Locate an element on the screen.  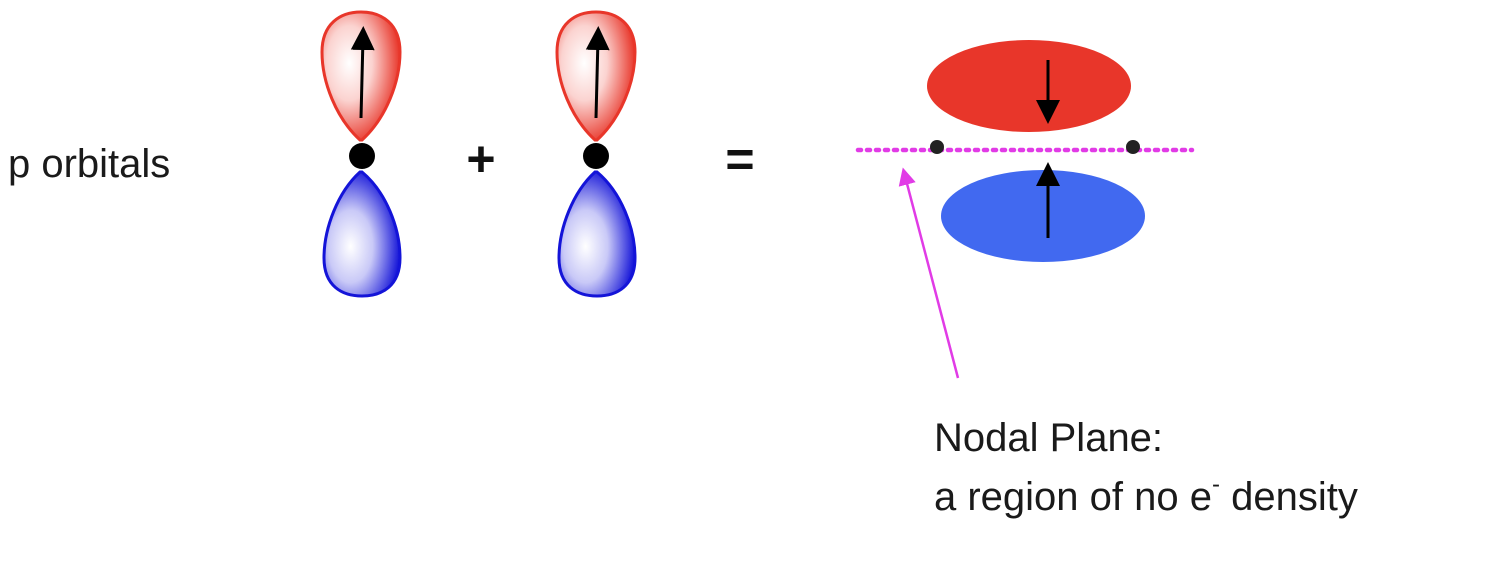
pi-bottom-lobe is located at coordinates (1043, 216).